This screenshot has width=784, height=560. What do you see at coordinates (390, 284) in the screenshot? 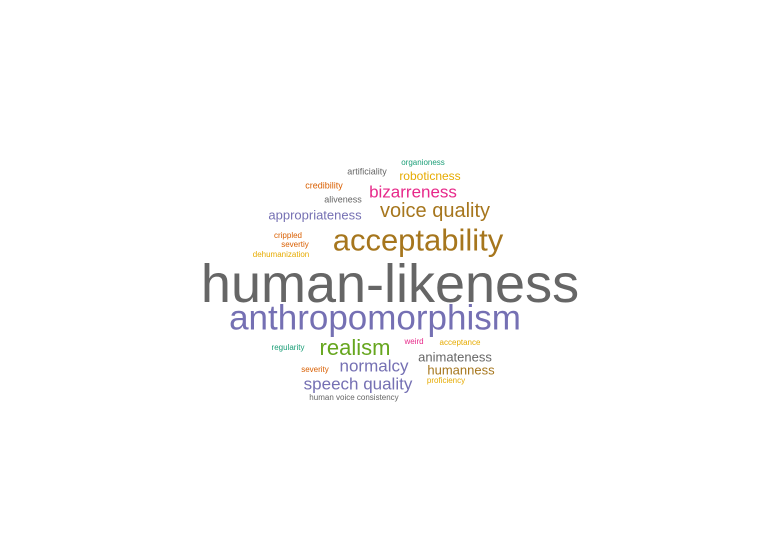
I see `word-human-likeness: human-likeness` at bounding box center [390, 284].